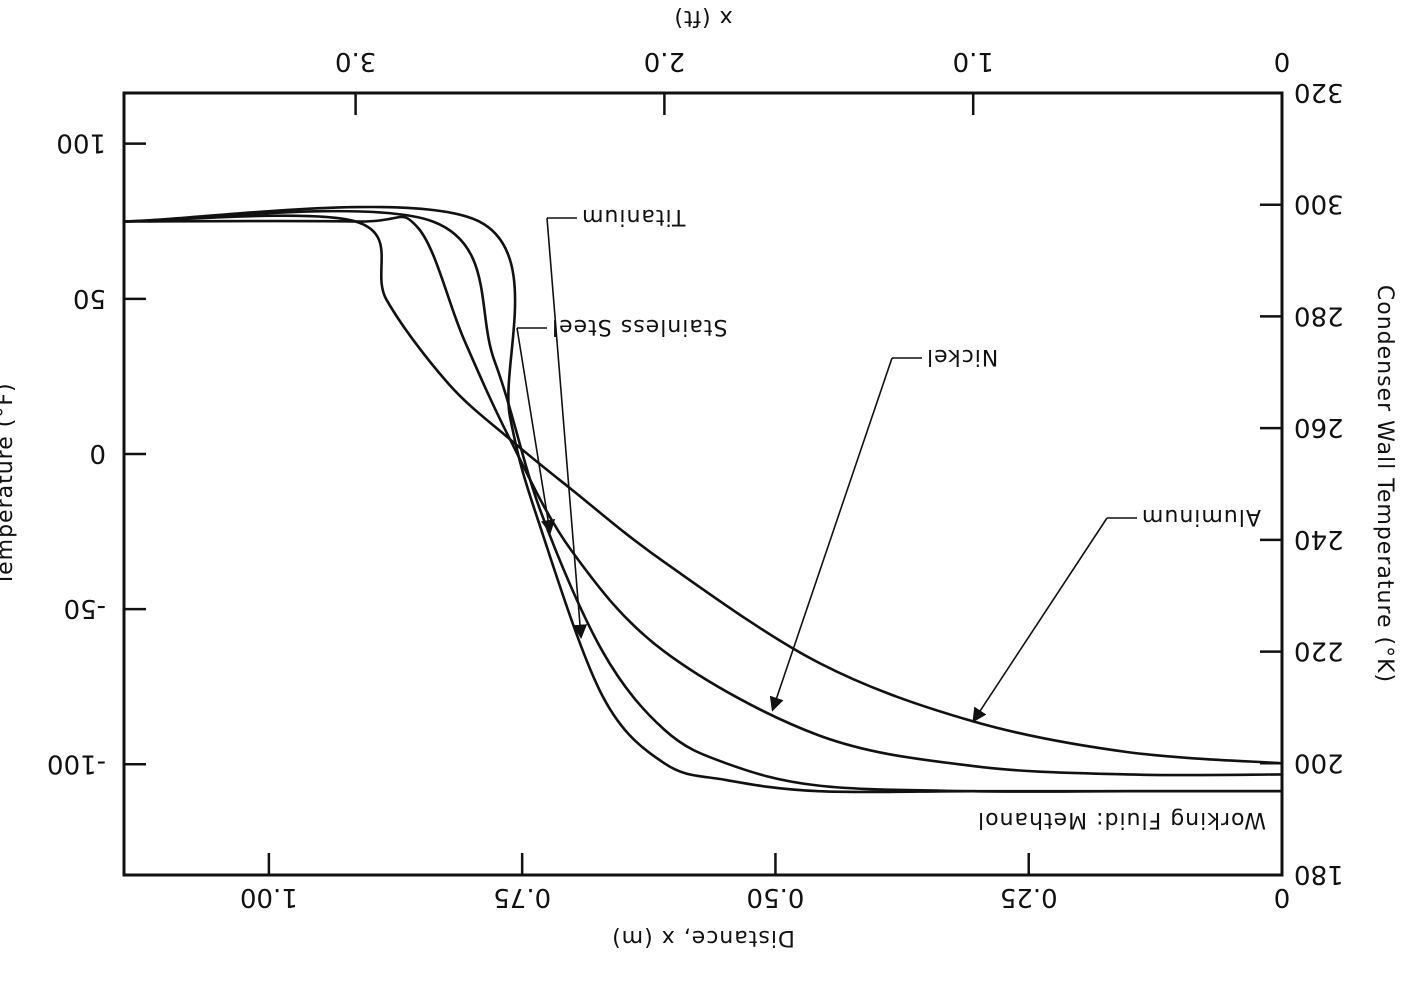  What do you see at coordinates (1319, 651) in the screenshot?
I see `y-k-tick-label: 220` at bounding box center [1319, 651].